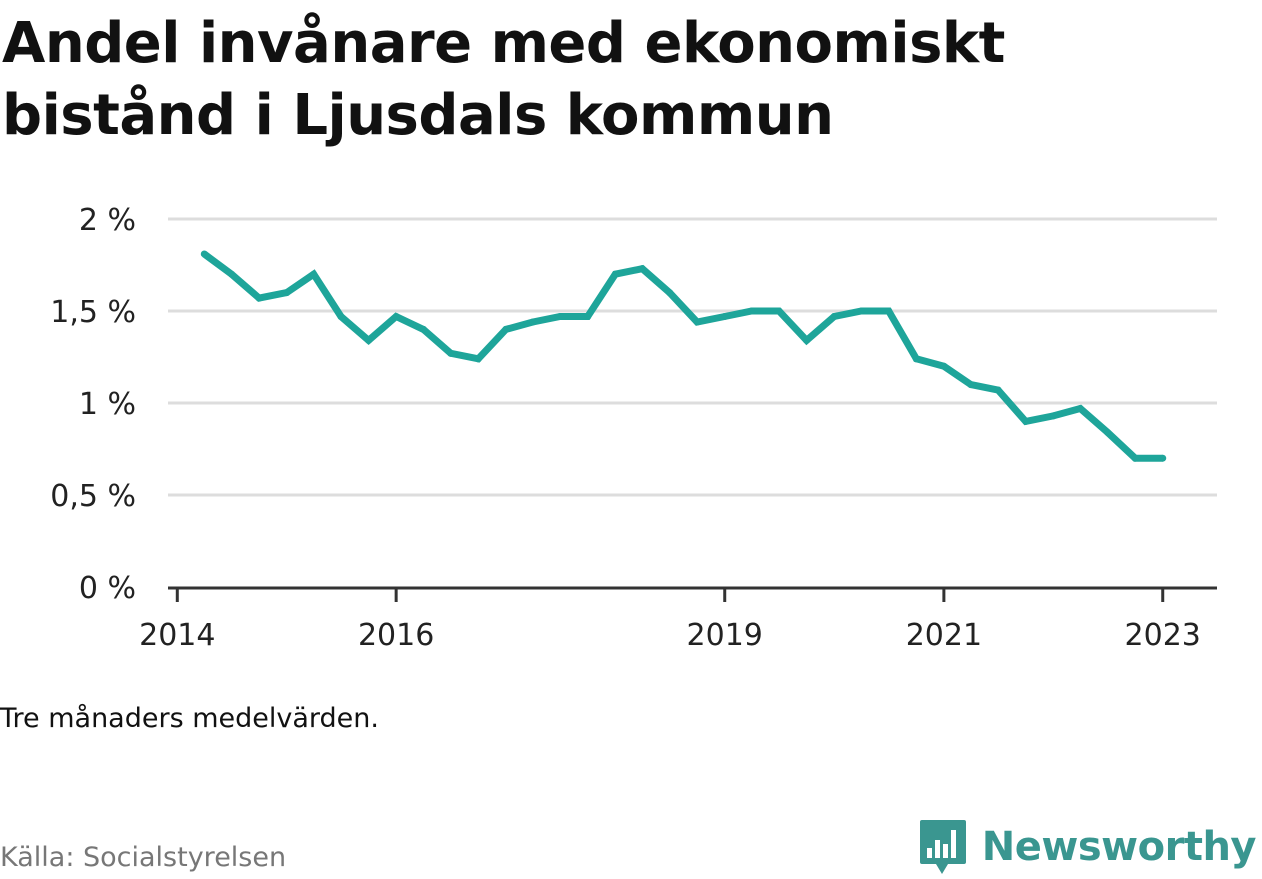 This screenshot has width=1262, height=879. I want to click on brand-name: Newsworthy, so click(1119, 847).